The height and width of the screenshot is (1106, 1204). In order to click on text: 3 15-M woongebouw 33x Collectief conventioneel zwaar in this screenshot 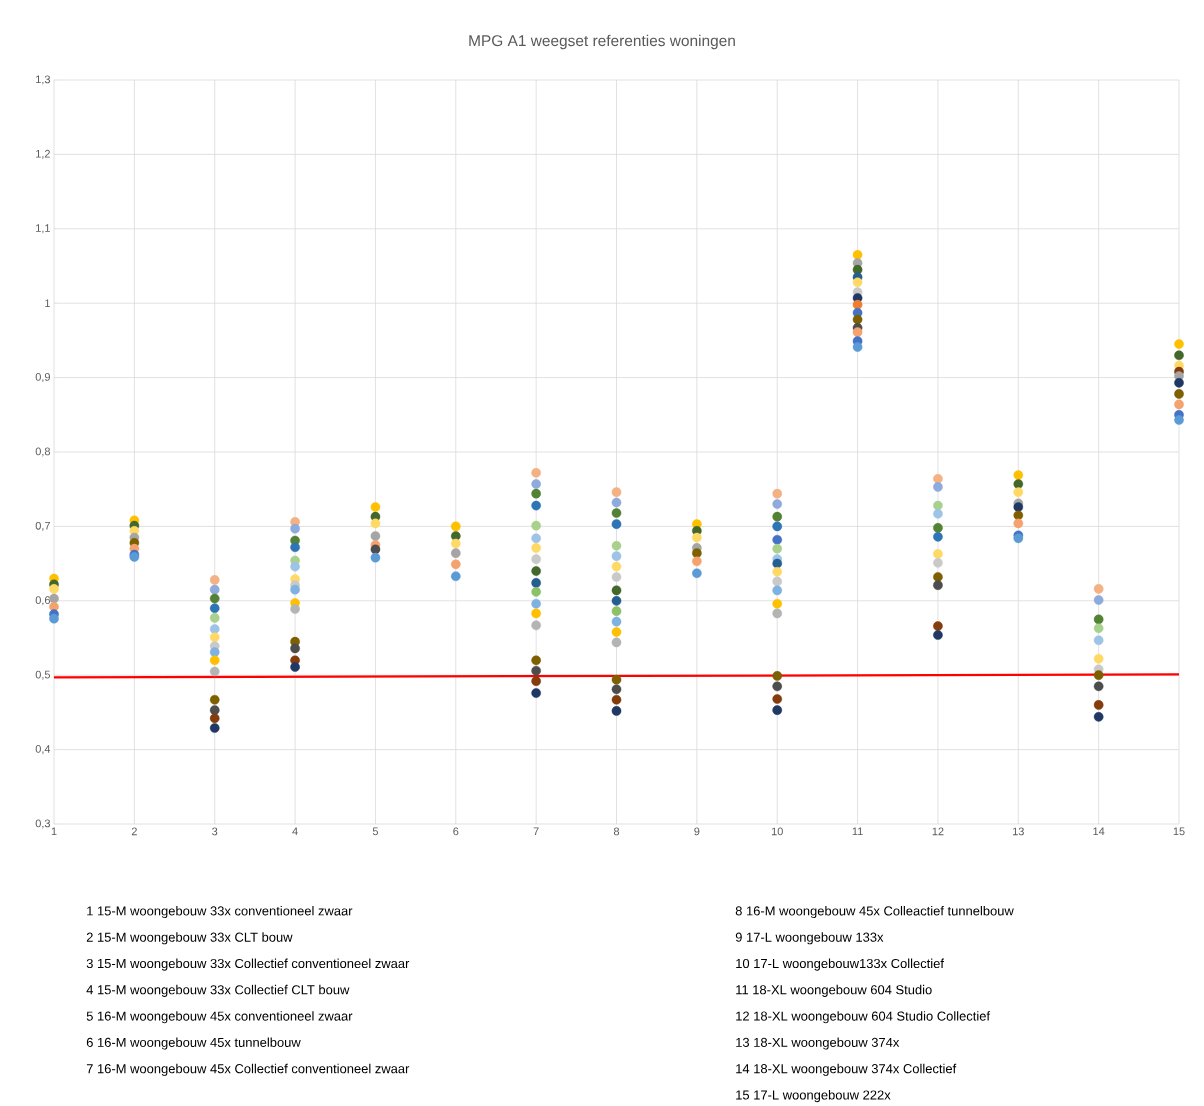, I will do `click(248, 964)`.